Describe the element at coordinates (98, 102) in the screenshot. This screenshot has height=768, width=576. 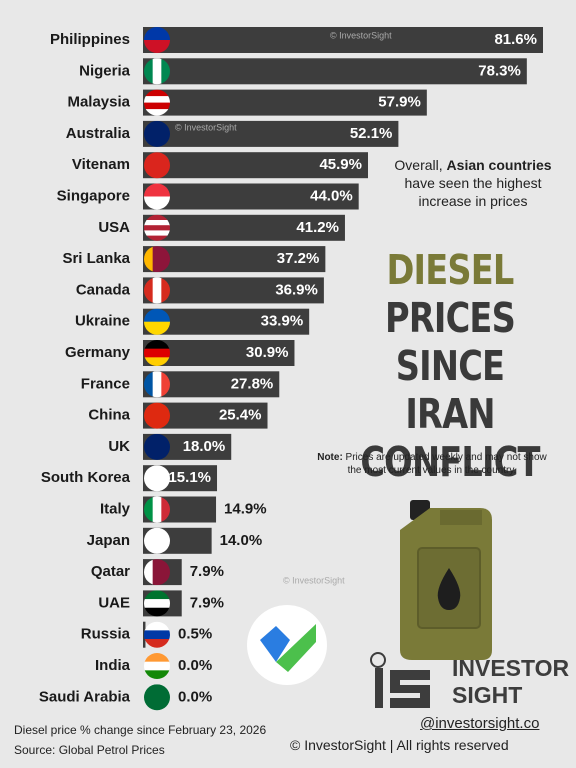
I see `category-label: Malaysia` at that location.